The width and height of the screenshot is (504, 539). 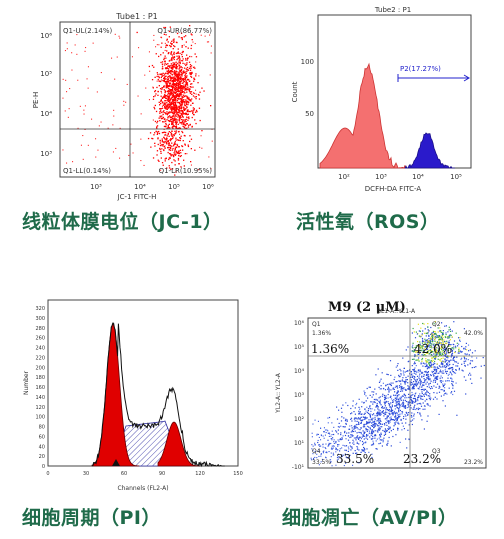 What do you see at coordinates (162, 474) in the screenshot?
I see `pi-xtick: 90` at bounding box center [162, 474].